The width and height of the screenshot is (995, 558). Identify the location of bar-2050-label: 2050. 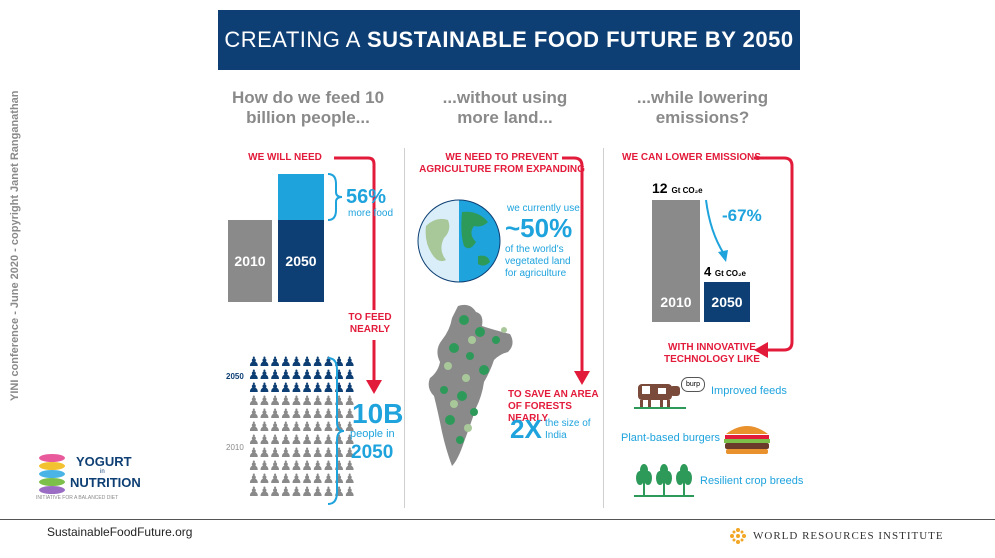
(301, 261).